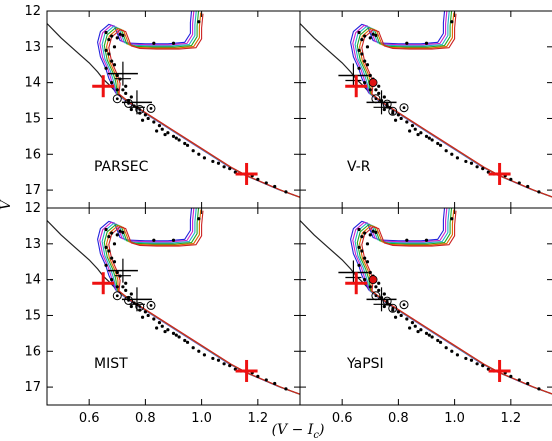 This screenshot has width=552, height=441. What do you see at coordinates (454, 418) in the screenshot?
I see `x-tick-label: 1.0` at bounding box center [454, 418].